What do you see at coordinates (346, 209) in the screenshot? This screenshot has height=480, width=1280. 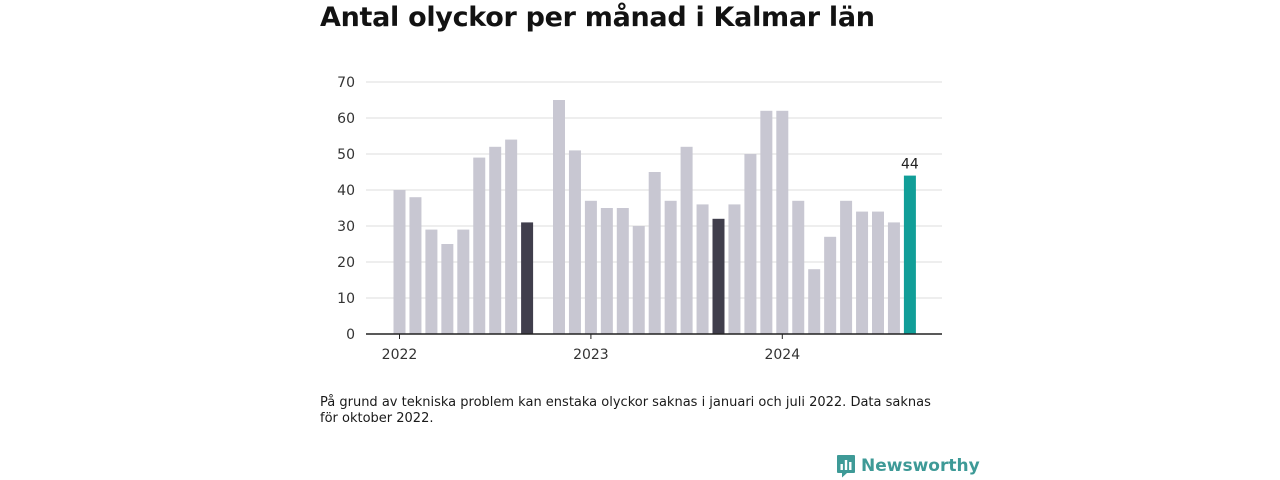 I see `y-axis-tick-labels: 0 10 20 30 40 50 60 70` at bounding box center [346, 209].